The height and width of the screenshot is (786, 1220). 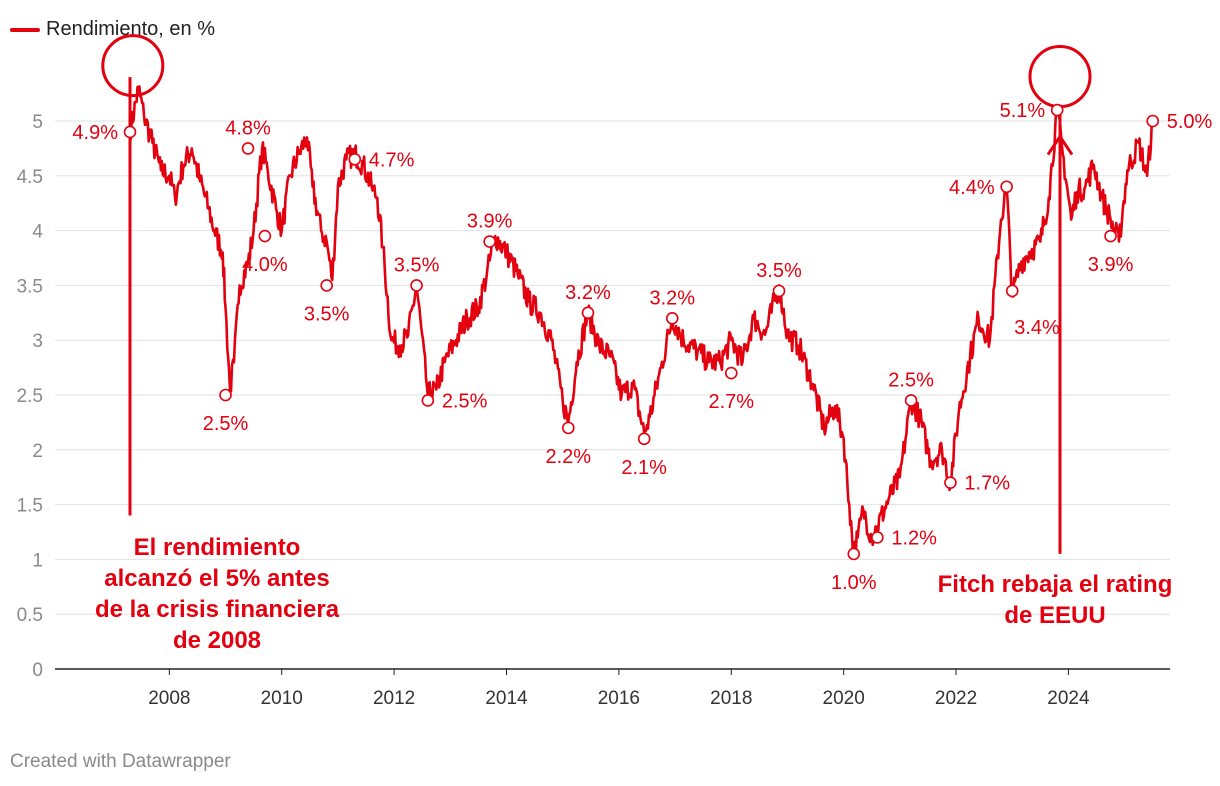 I want to click on y-tick-label: 5, so click(x=37, y=122).